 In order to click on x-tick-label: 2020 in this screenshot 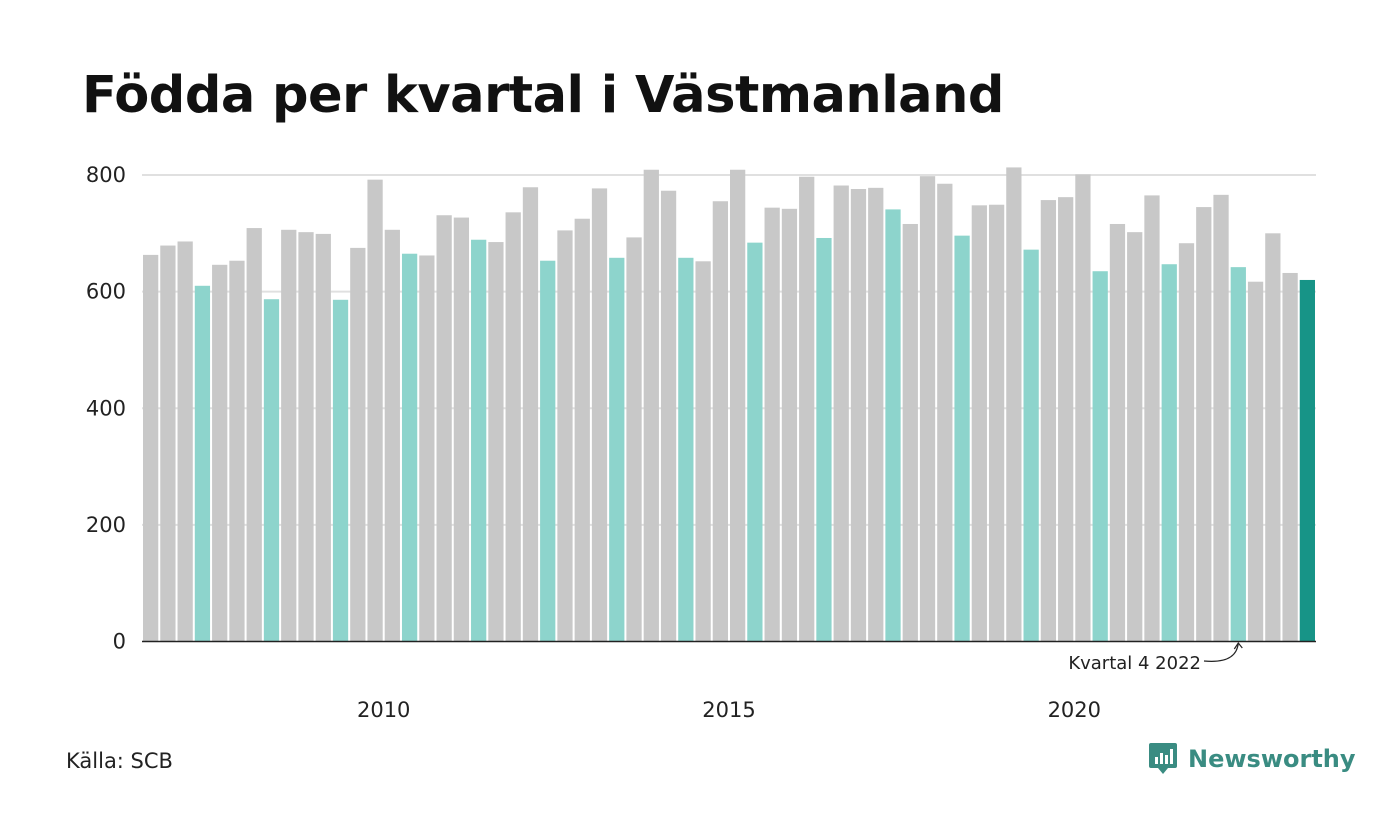, I will do `click(1074, 710)`.